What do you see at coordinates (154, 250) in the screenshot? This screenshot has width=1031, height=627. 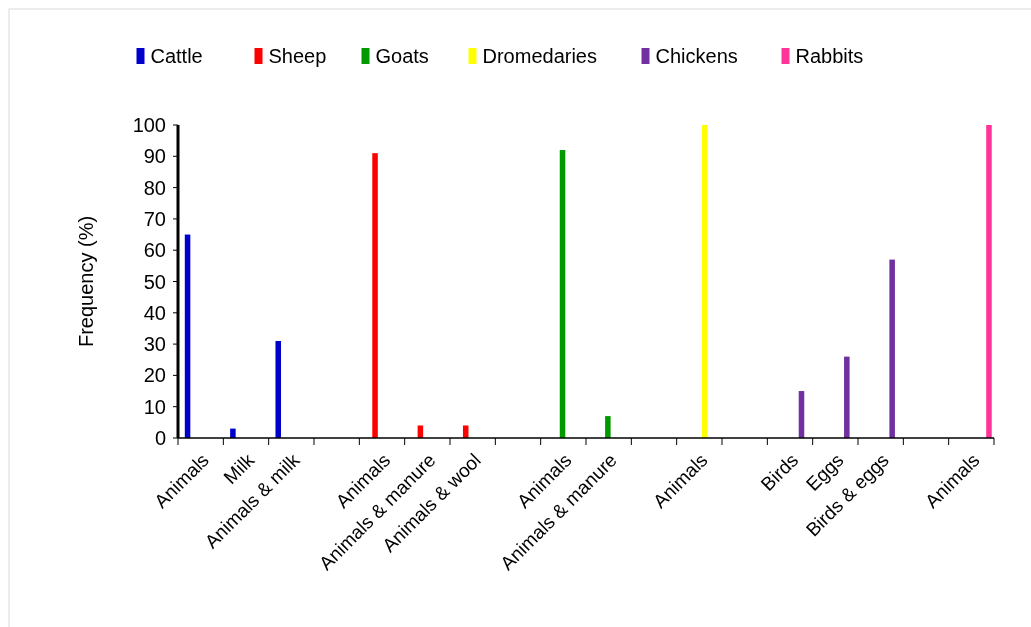 I see `y-tick-label: 60` at bounding box center [154, 250].